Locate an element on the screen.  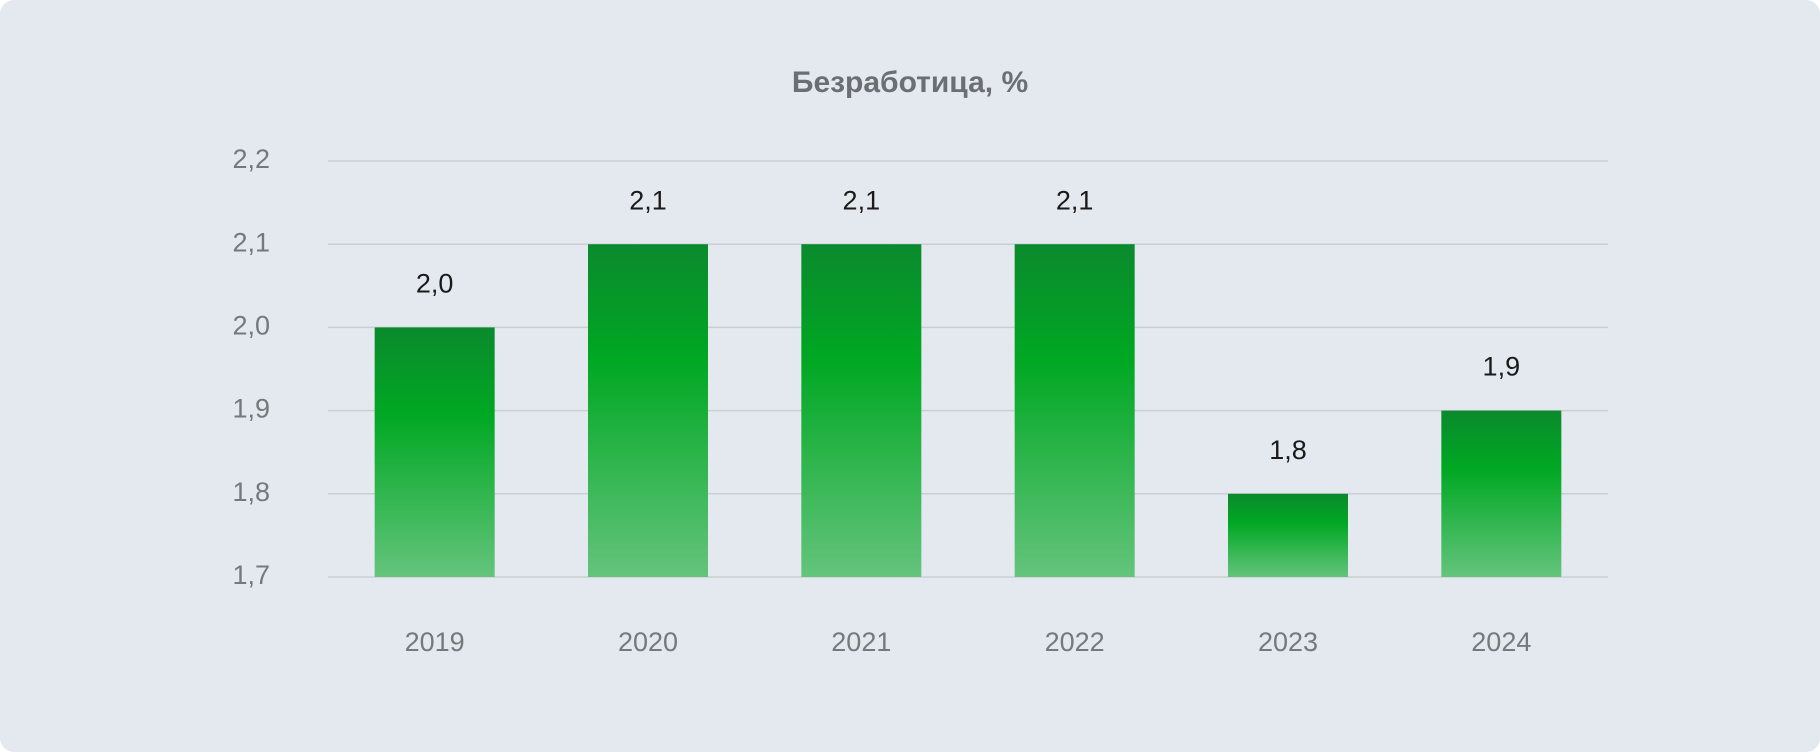
y-tick-label: 1,7 is located at coordinates (251, 575).